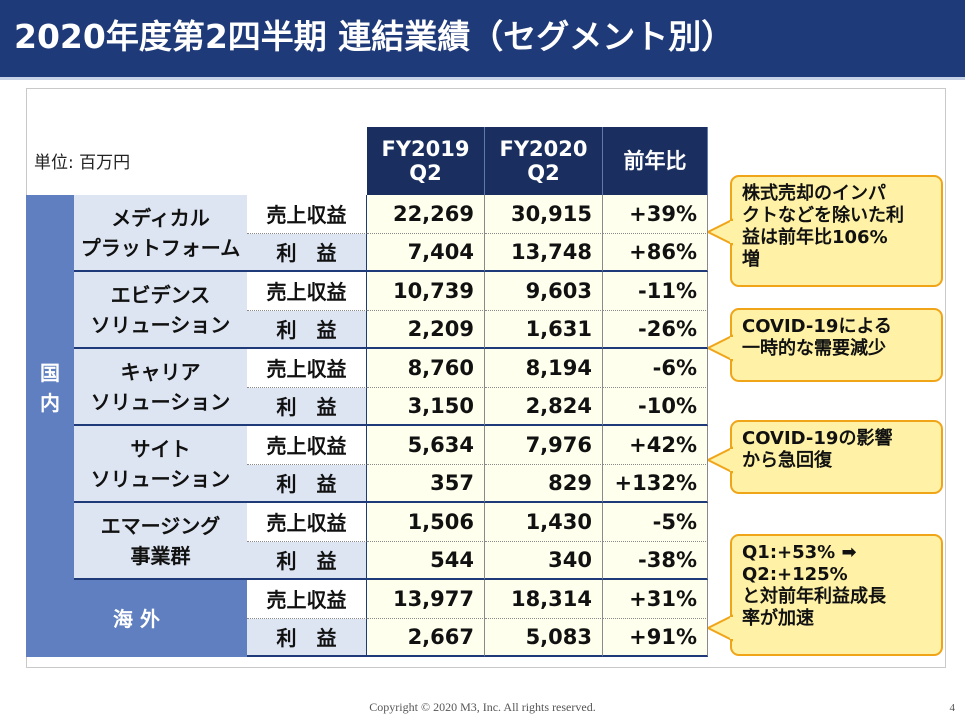 The image size is (965, 722). Describe the element at coordinates (426, 483) in the screenshot. I see `table-value: 357` at that location.